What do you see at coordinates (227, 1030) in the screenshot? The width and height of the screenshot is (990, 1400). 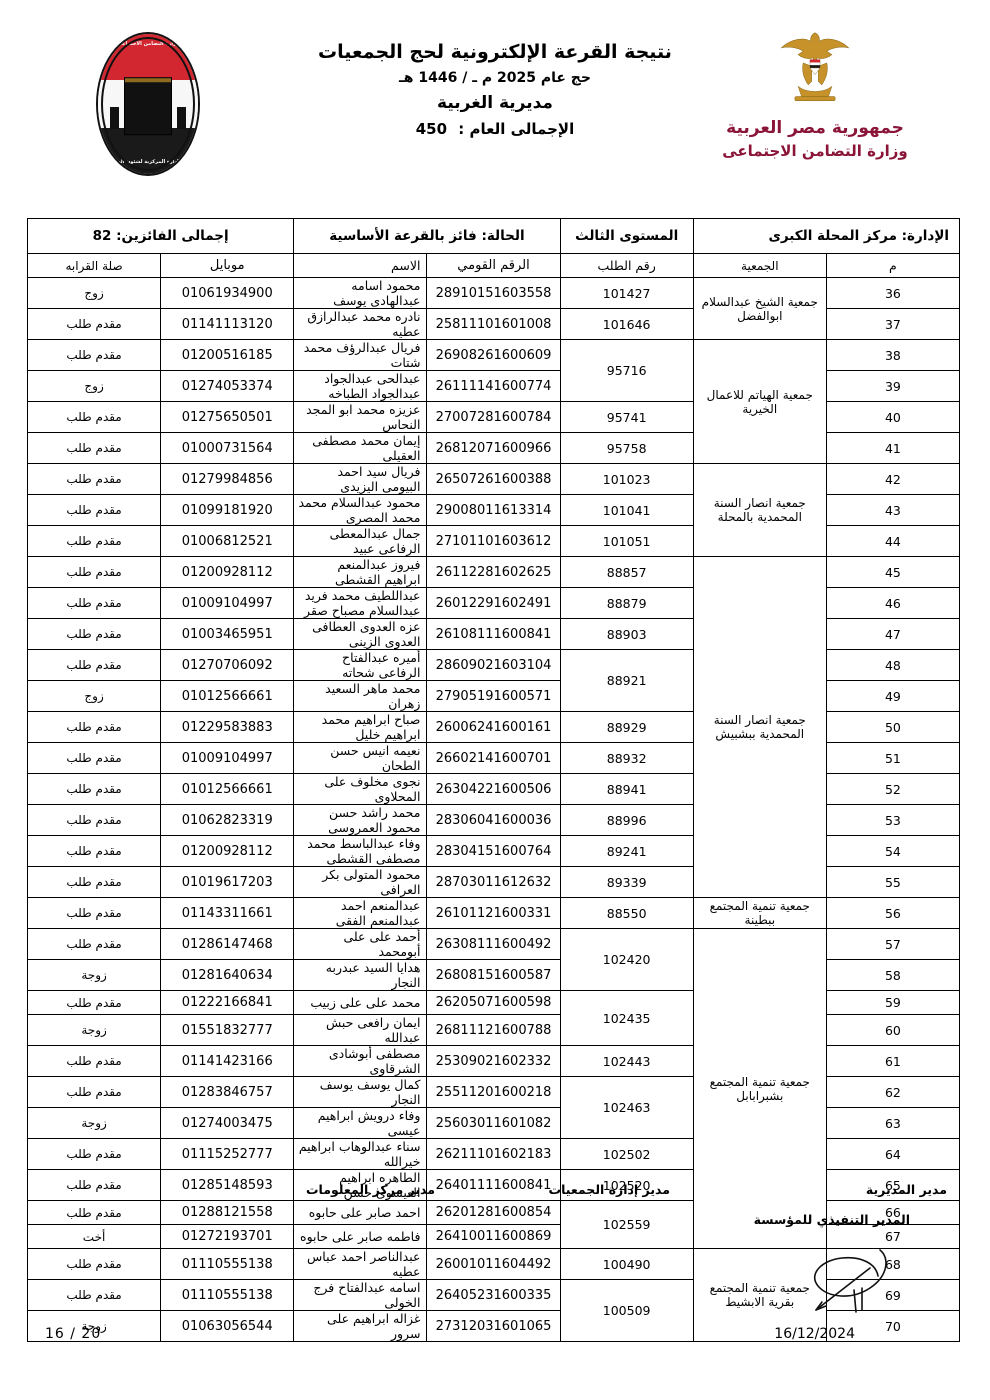 I see `cell-mobile: 01551832777` at bounding box center [227, 1030].